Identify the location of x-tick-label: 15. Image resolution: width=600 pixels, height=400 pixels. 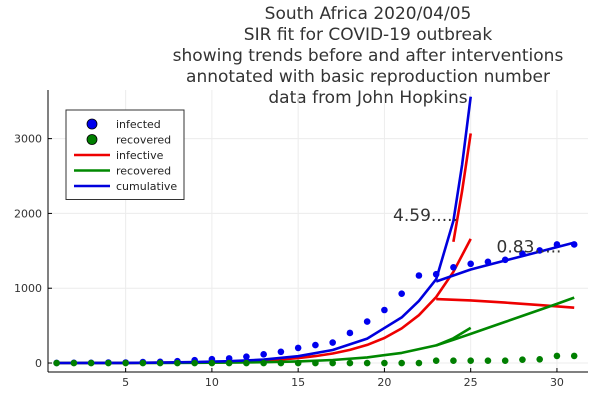
(298, 382).